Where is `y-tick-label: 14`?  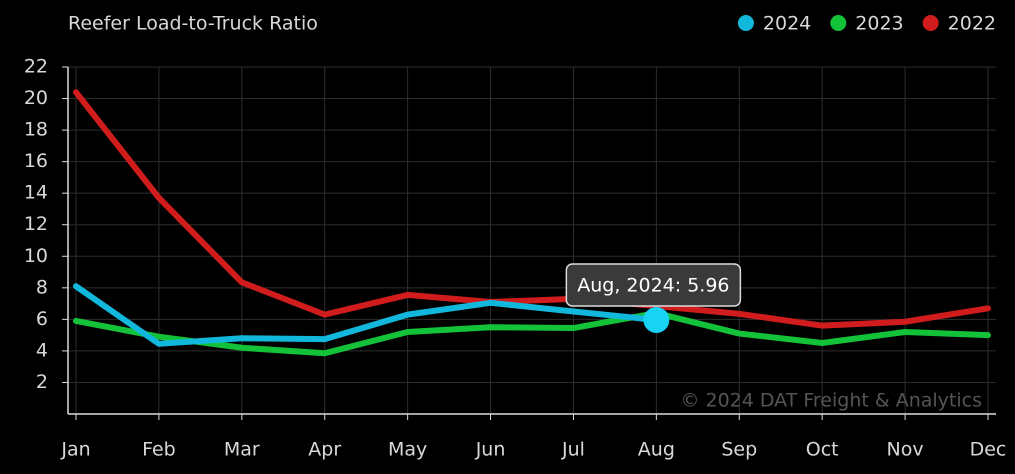 y-tick-label: 14 is located at coordinates (36, 193).